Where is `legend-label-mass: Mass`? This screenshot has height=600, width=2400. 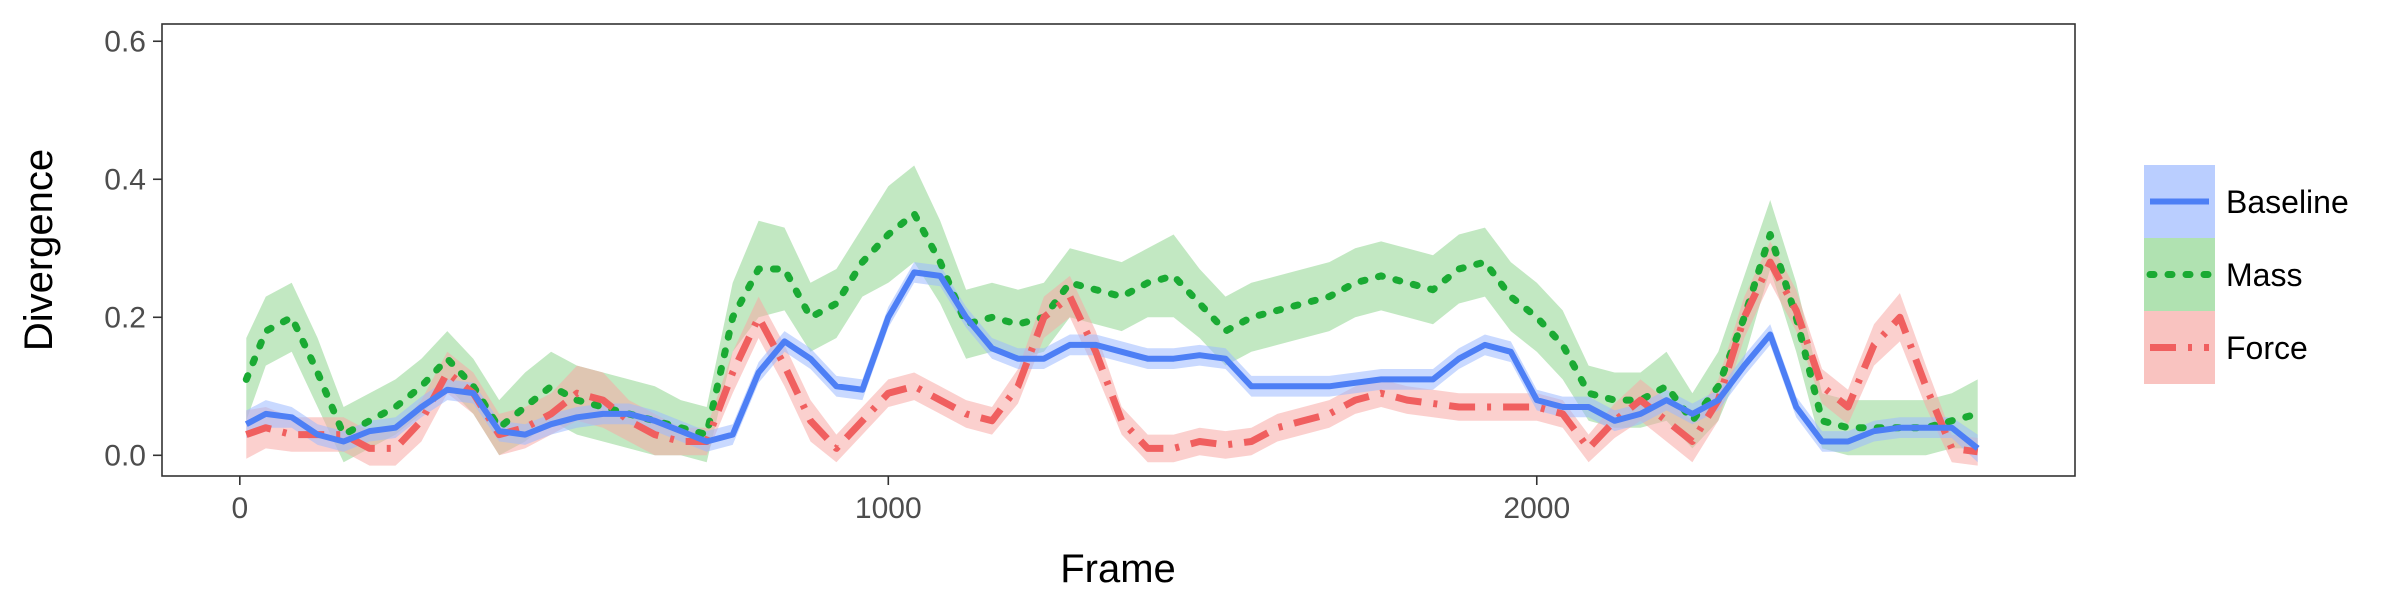 legend-label-mass: Mass is located at coordinates (2264, 275).